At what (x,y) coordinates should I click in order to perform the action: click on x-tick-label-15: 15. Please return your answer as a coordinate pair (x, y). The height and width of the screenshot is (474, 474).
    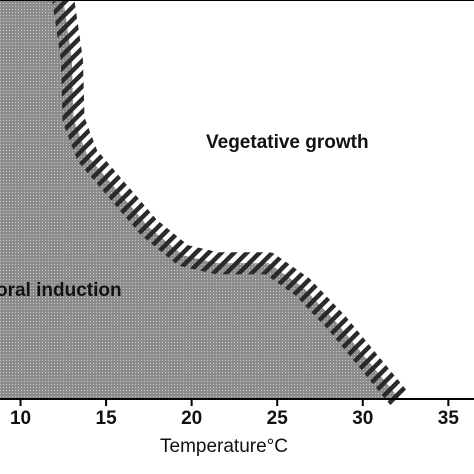
    Looking at the image, I should click on (107, 418).